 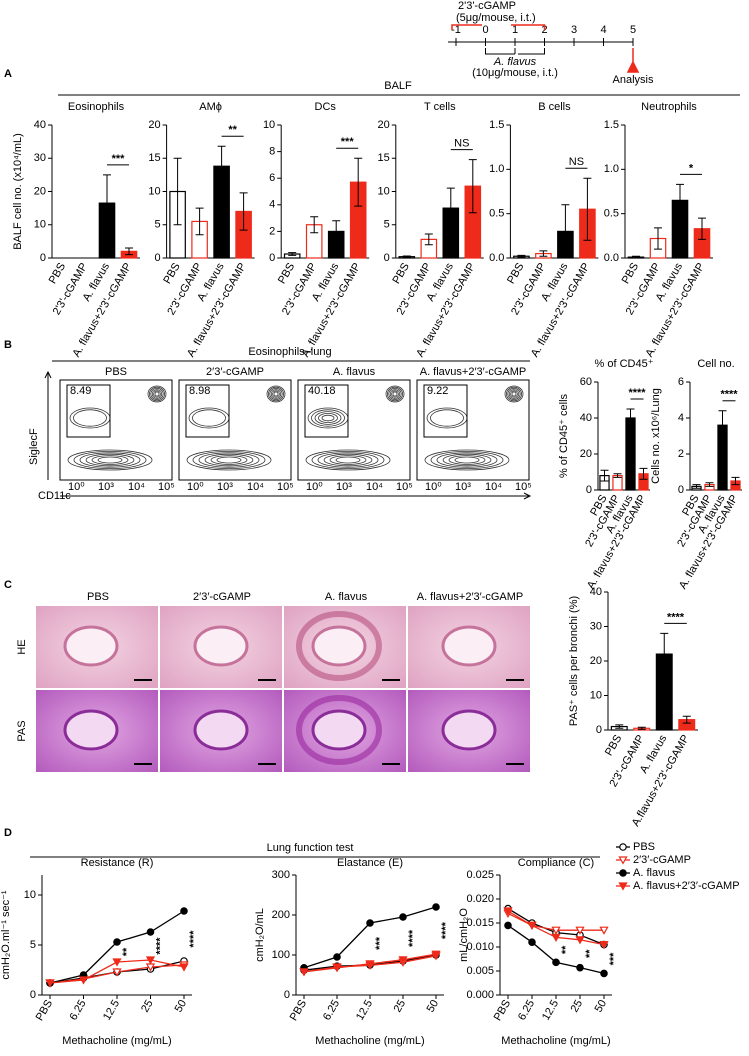 I want to click on histology-group: A. flavus+2′3′-cGAMP, so click(x=470, y=597).